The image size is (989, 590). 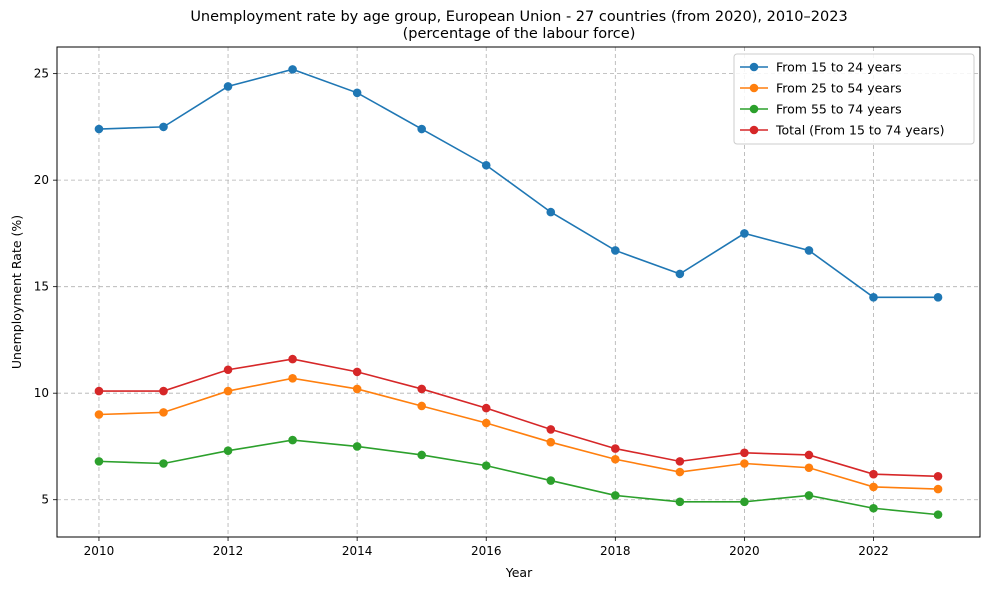 What do you see at coordinates (41, 74) in the screenshot?
I see `y-tick-label: 25` at bounding box center [41, 74].